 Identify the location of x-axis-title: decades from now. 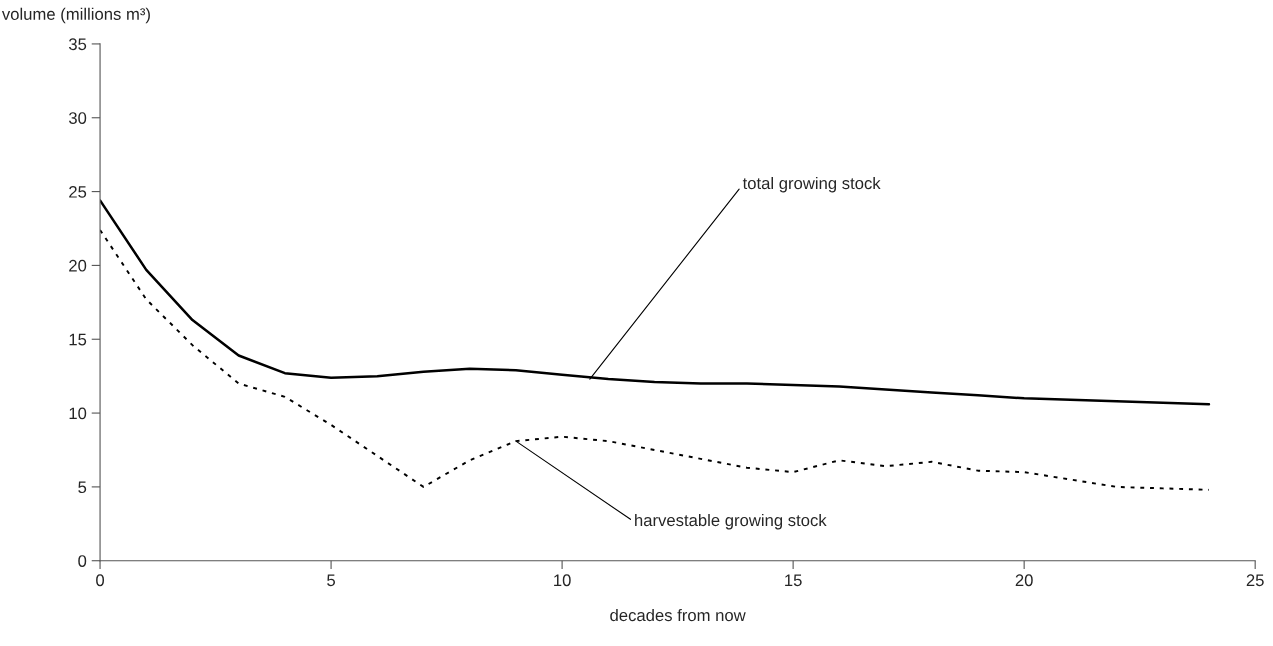
(678, 615).